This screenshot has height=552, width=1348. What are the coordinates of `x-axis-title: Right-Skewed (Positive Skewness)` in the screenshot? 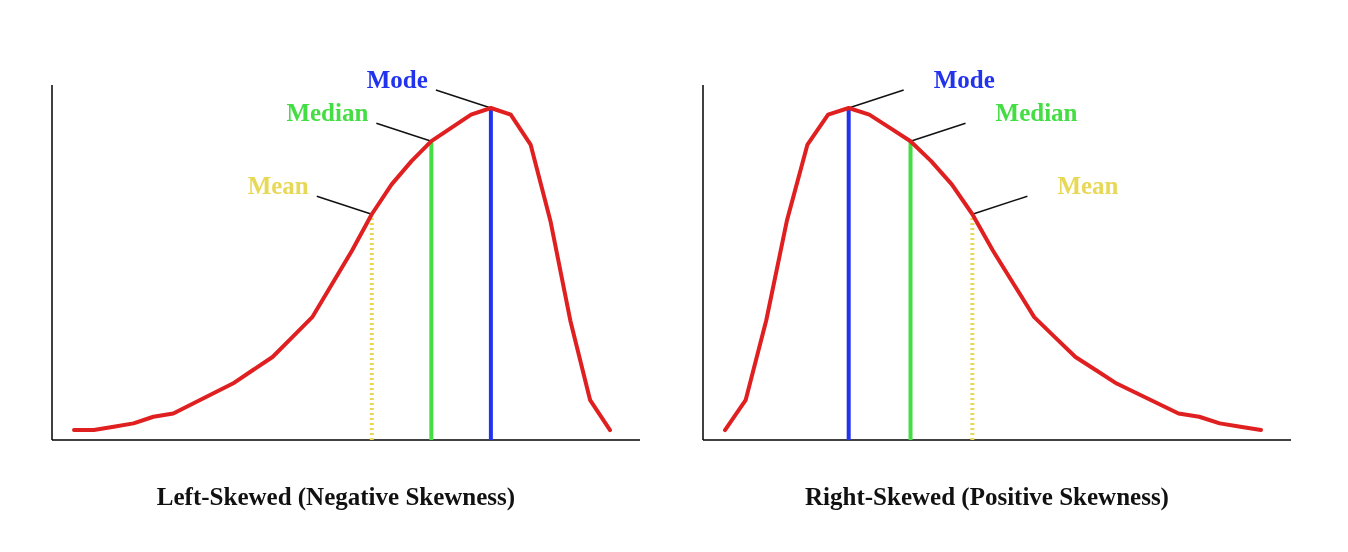 It's located at (987, 497).